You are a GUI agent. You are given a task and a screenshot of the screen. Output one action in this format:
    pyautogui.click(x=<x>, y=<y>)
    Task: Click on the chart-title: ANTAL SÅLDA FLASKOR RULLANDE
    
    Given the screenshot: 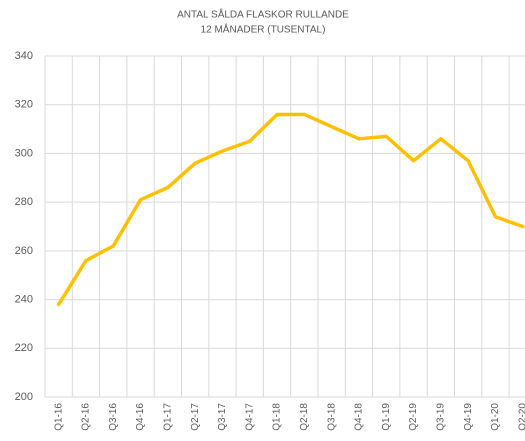 What is the action you would take?
    pyautogui.click(x=263, y=14)
    